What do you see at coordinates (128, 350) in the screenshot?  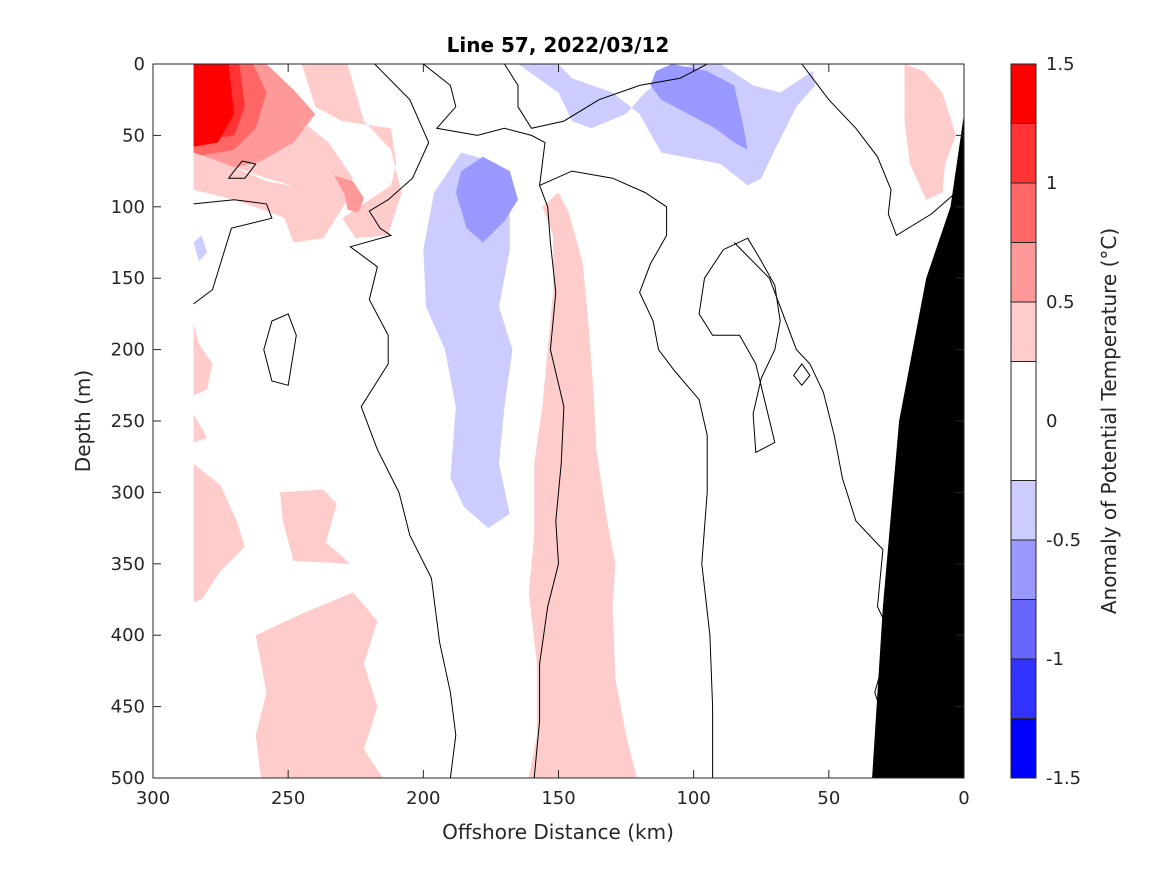 I see `y-tick-label: 200` at bounding box center [128, 350].